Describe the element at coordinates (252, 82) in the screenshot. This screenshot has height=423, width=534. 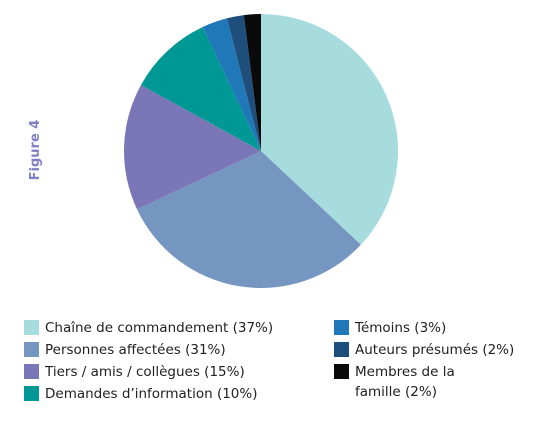
I see `pie-slice-membres-de-la-famille` at that location.